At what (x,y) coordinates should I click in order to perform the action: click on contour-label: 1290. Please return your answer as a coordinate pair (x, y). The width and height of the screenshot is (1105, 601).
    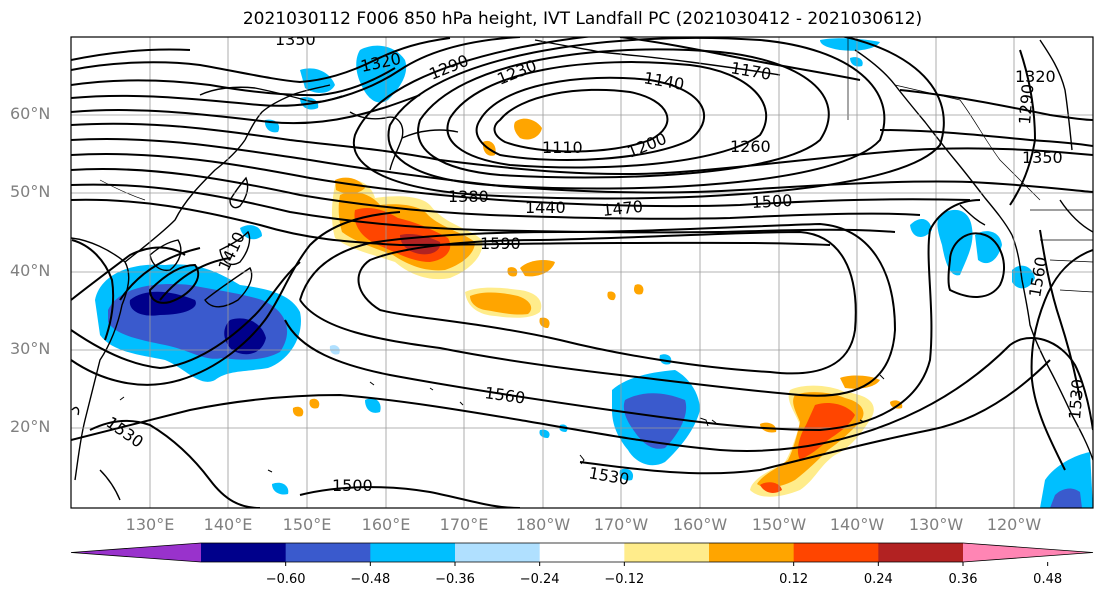
    Looking at the image, I should click on (1026, 104).